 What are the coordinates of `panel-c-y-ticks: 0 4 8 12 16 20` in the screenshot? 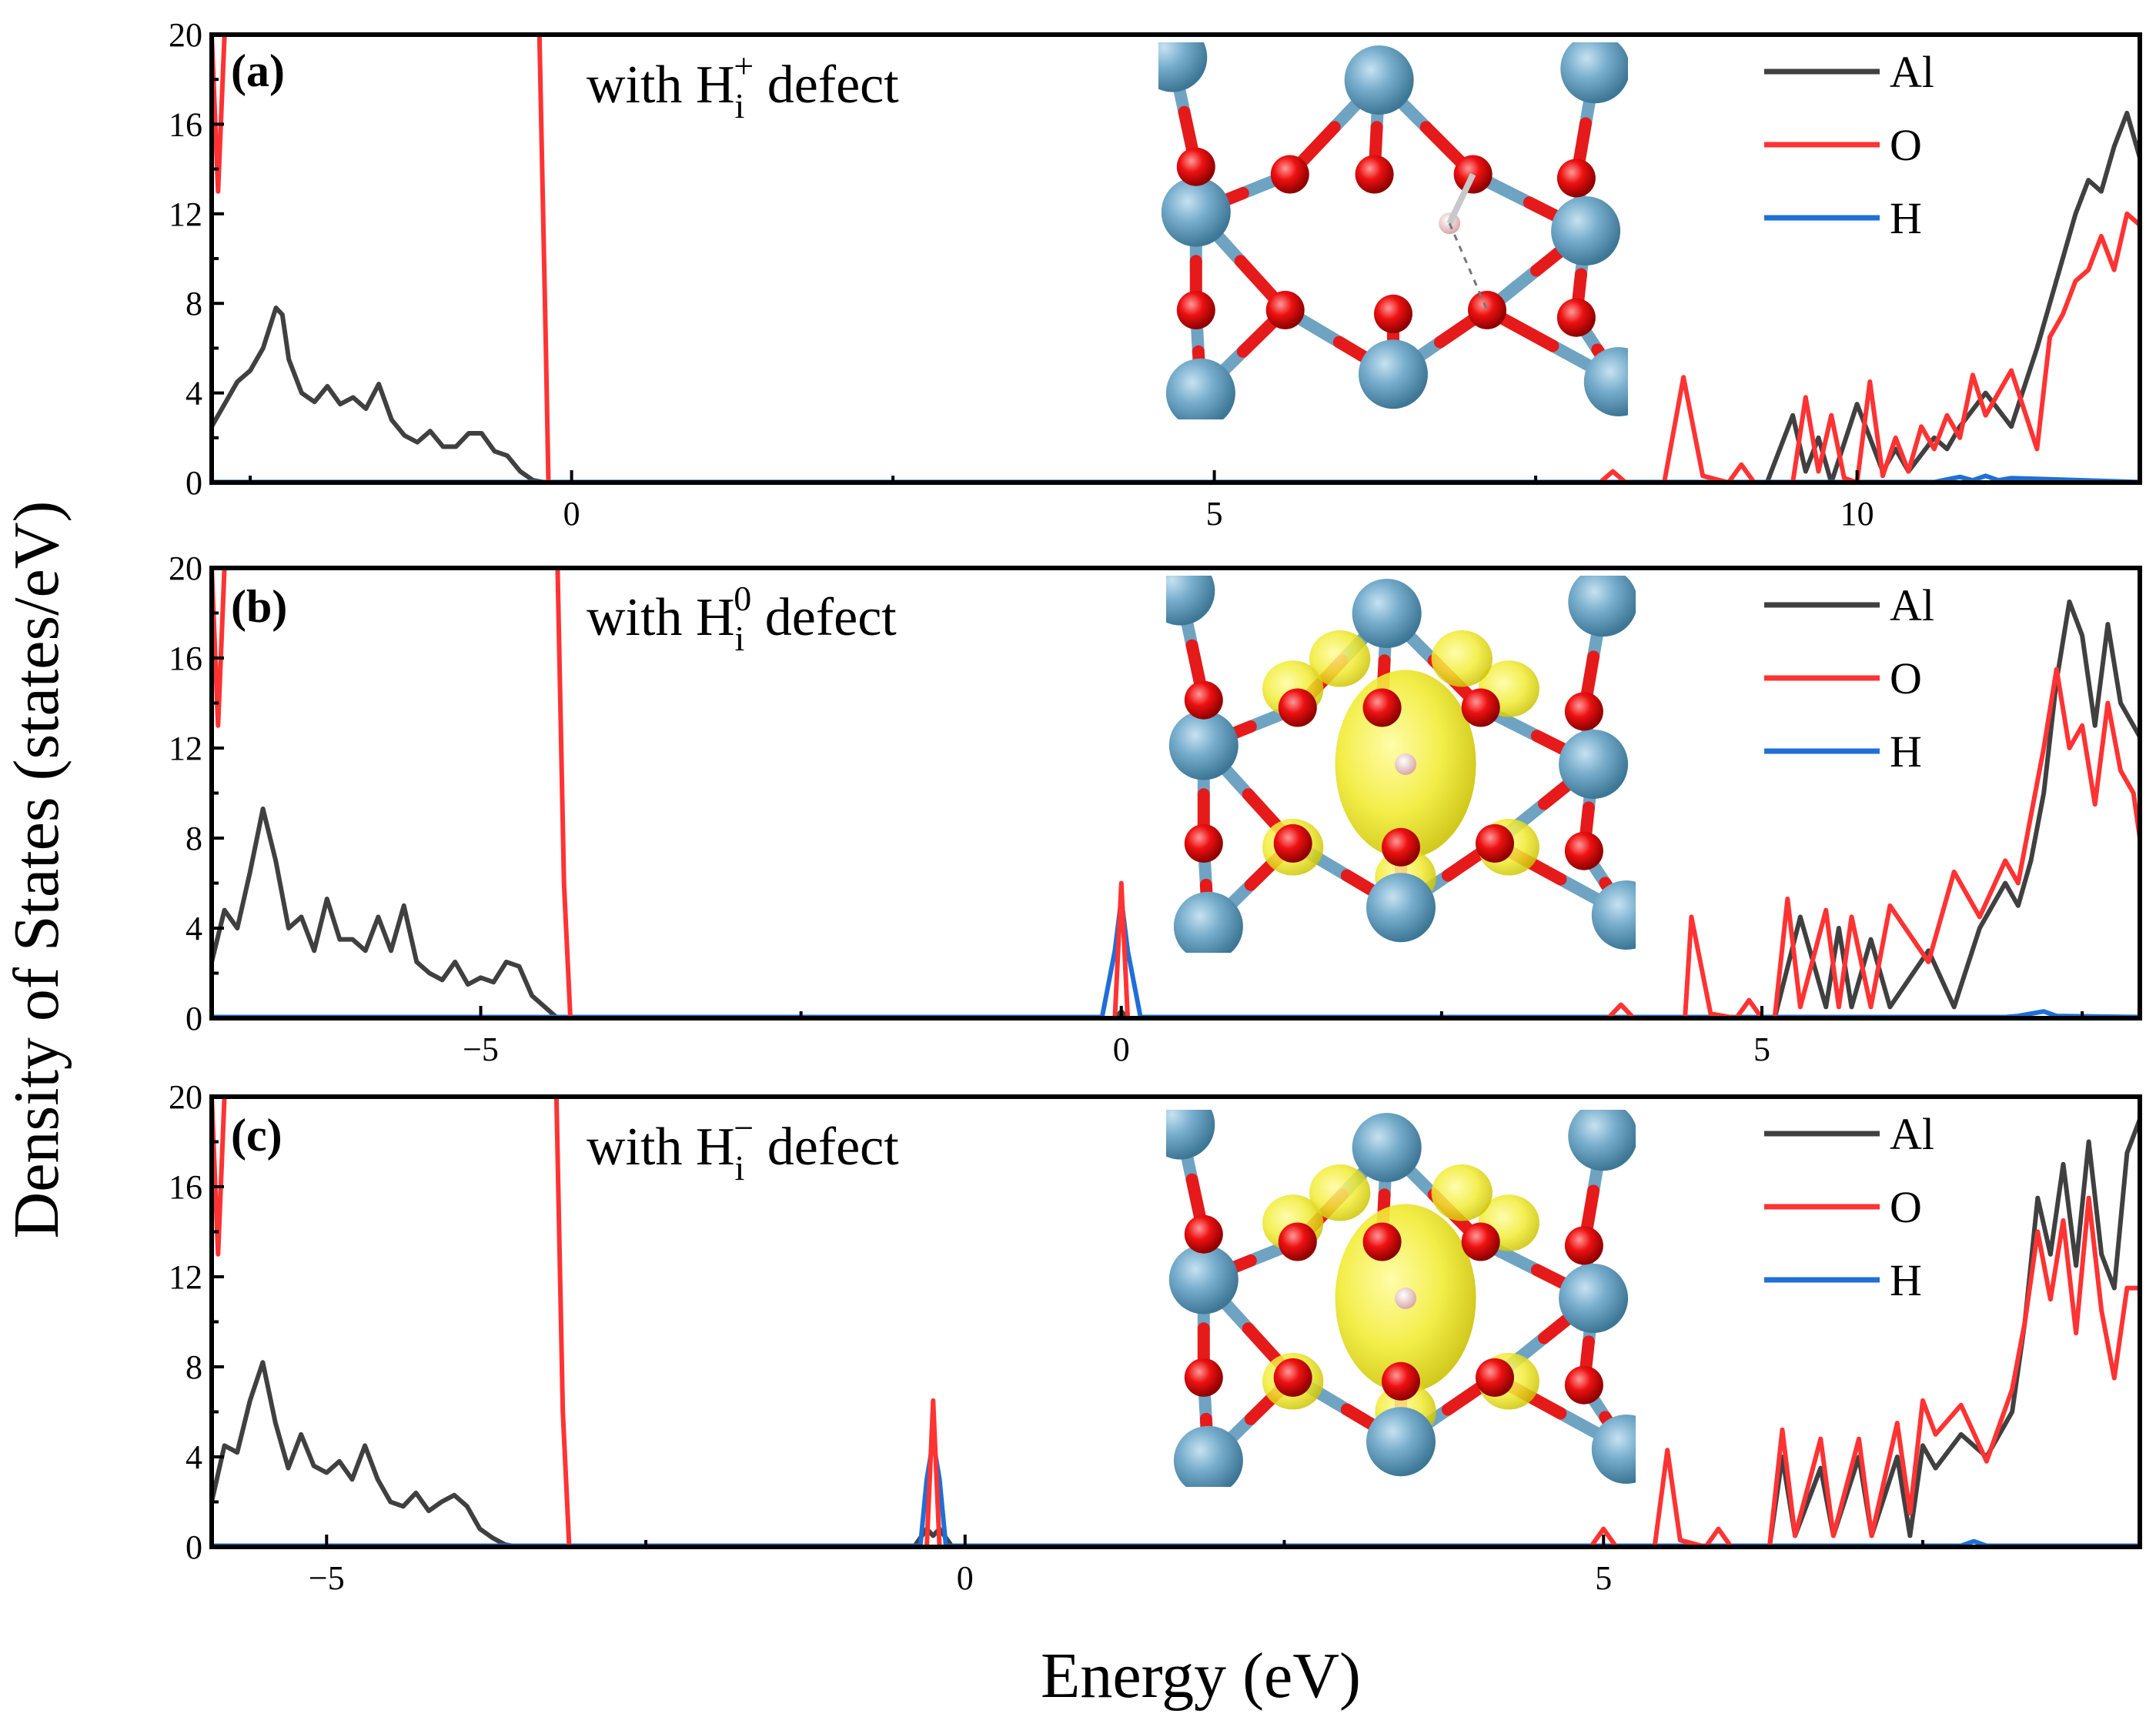 It's located at (197, 1322).